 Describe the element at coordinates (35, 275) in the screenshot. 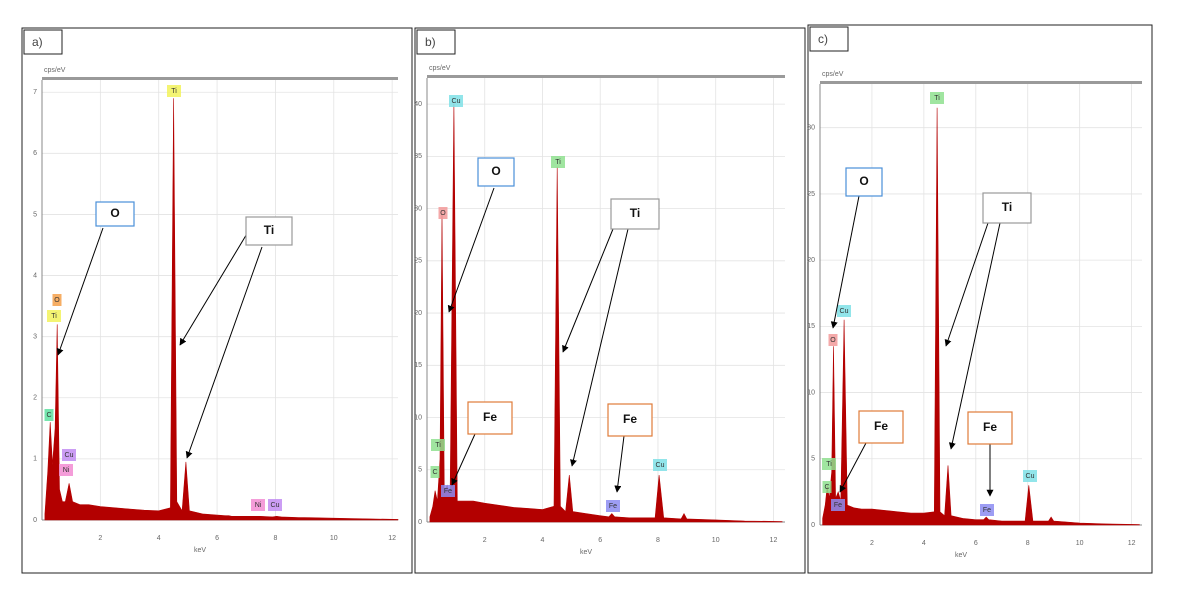

I see `y-tick-label: 4` at that location.